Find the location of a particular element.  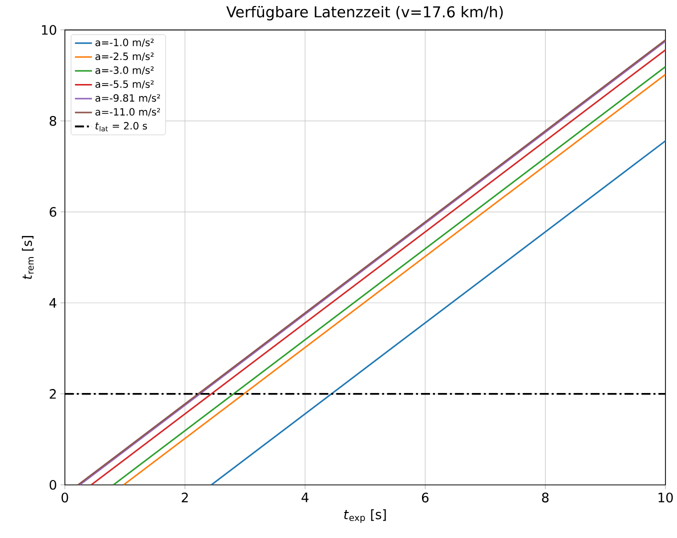

x-tick-label: 2 is located at coordinates (185, 497).